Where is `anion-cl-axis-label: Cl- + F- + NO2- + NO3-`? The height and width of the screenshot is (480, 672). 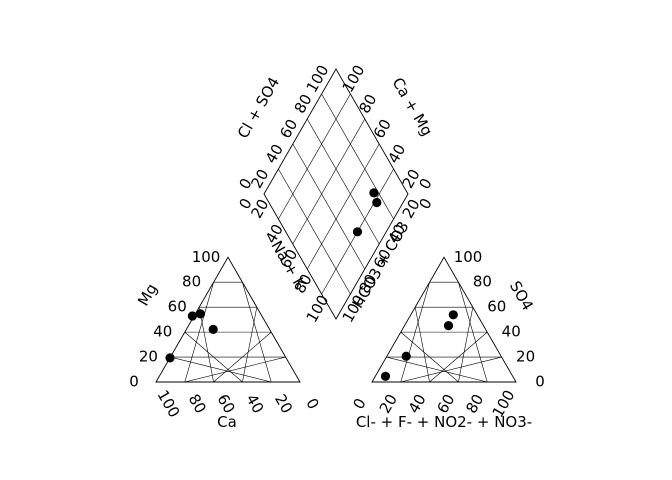 anion-cl-axis-label: Cl- + F- + NO2- + NO3- is located at coordinates (444, 422).